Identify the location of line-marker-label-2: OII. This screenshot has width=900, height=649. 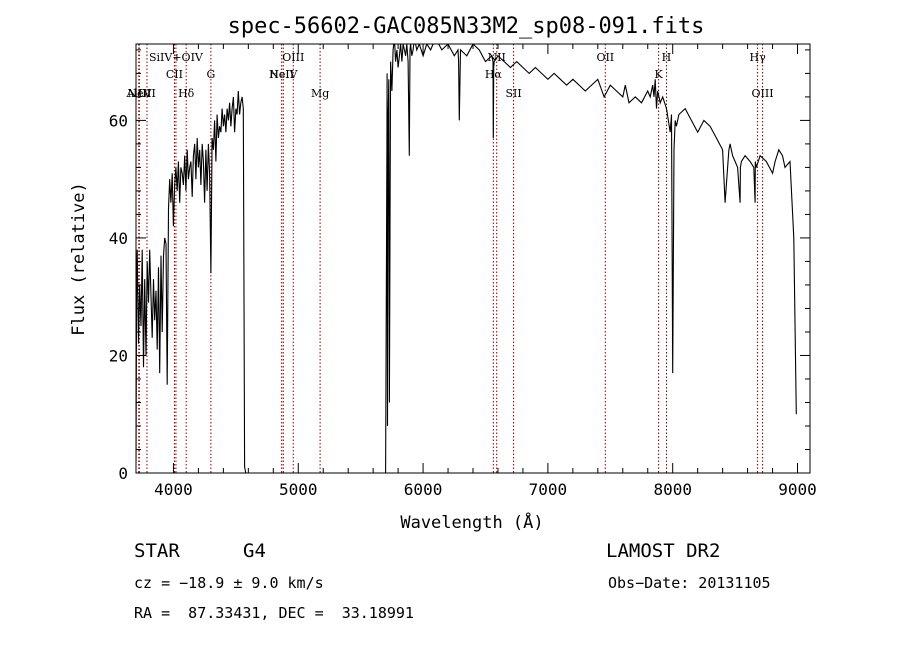
(147, 93).